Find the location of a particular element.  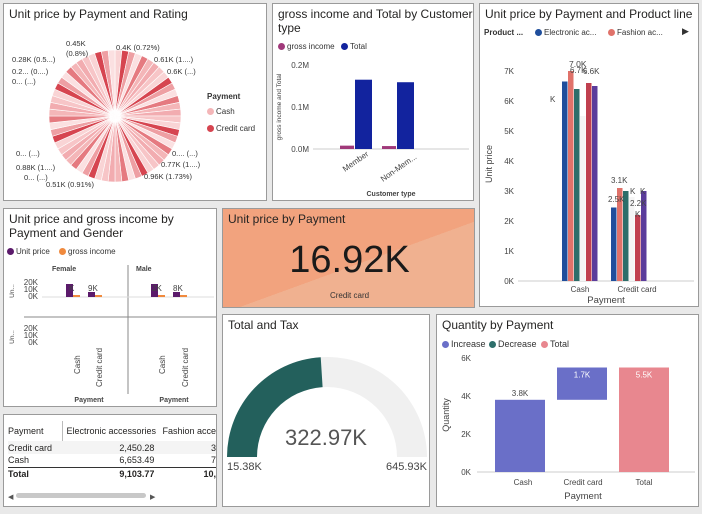

product-extra-4: K is located at coordinates (643, 191).